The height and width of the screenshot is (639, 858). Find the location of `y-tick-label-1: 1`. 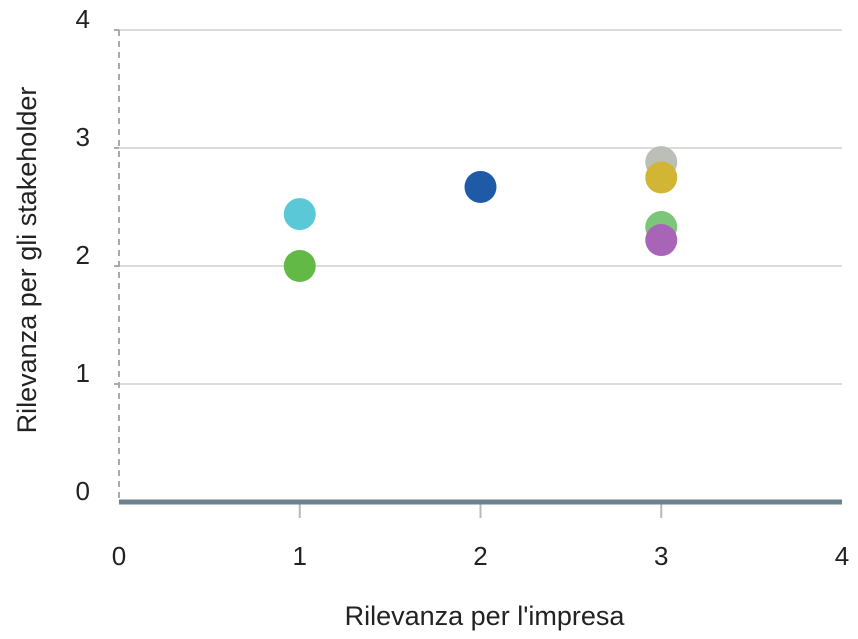

y-tick-label-1: 1 is located at coordinates (83, 373).